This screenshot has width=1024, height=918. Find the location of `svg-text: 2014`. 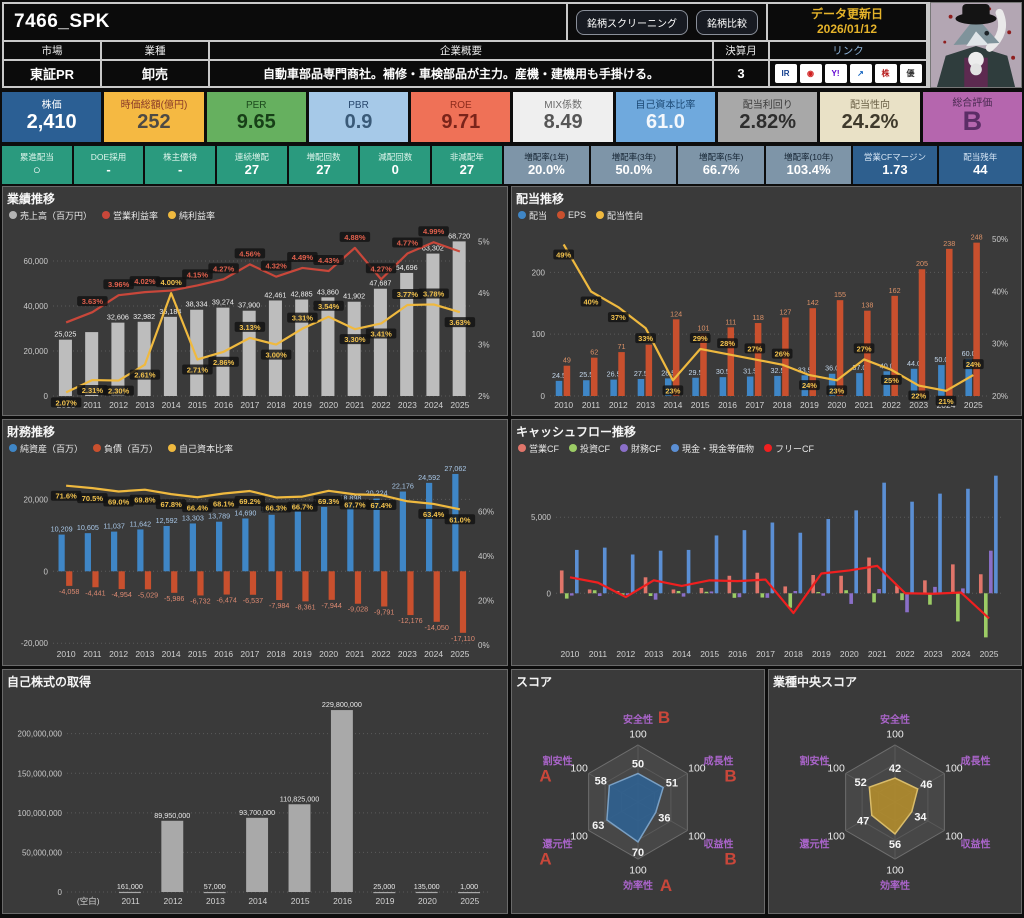

svg-text: 2014 is located at coordinates (257, 901).